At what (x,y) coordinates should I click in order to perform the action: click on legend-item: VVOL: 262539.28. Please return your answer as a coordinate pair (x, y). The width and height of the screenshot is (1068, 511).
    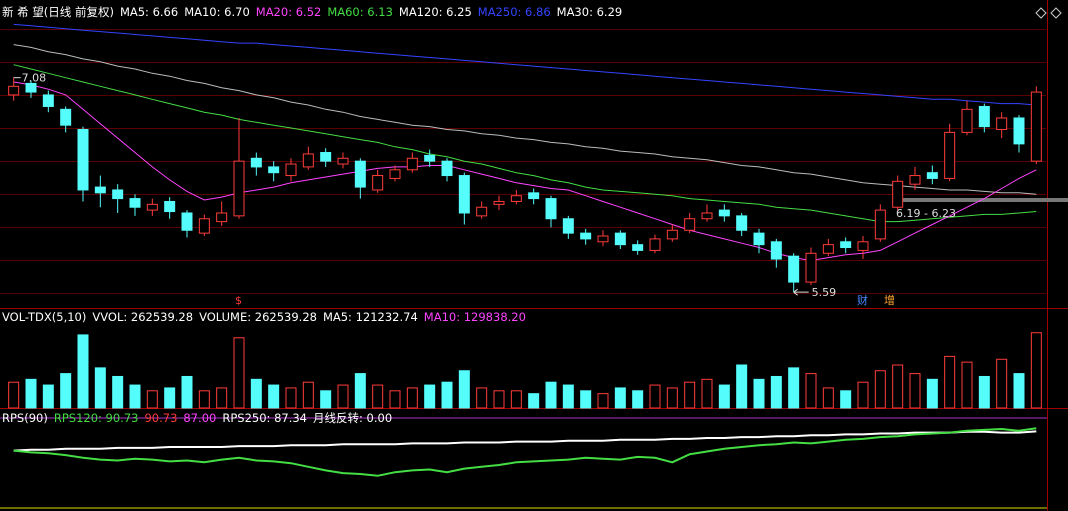
    Looking at the image, I should click on (143, 317).